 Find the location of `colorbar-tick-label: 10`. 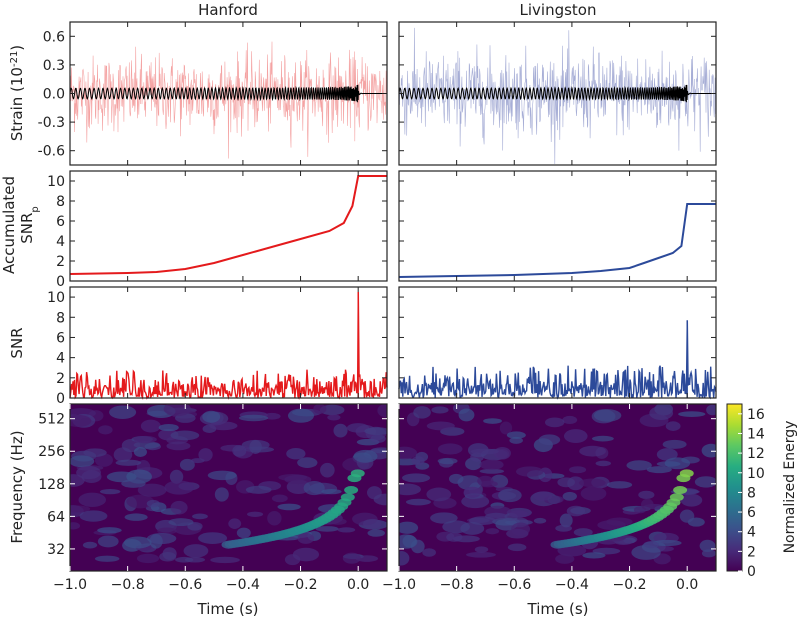

colorbar-tick-label: 10 is located at coordinates (756, 474).